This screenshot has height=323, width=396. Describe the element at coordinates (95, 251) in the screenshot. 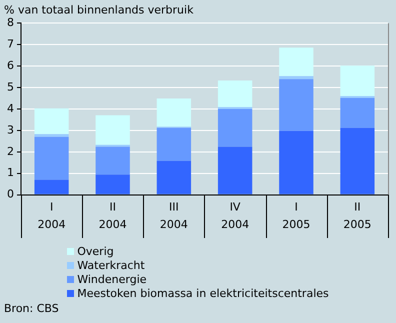

I see `legend-label: Overig` at that location.